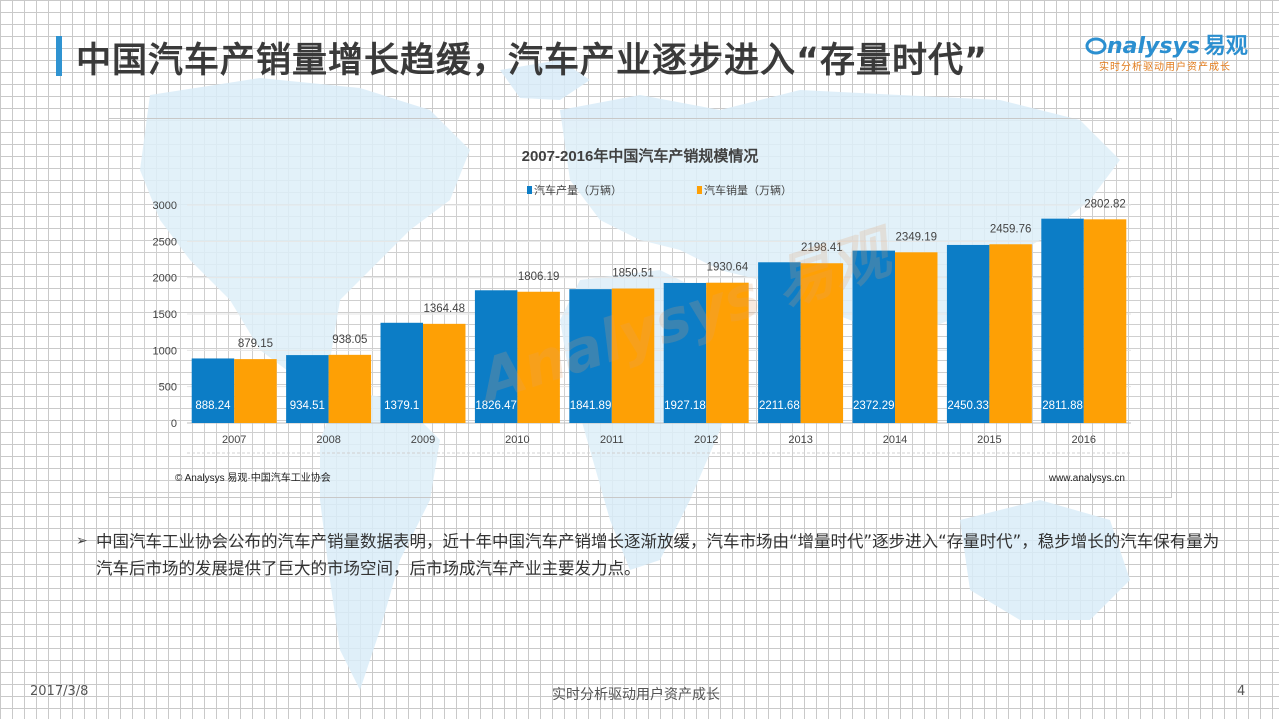 Image resolution: width=1279 pixels, height=719 pixels. Describe the element at coordinates (539, 277) in the screenshot. I see `sales-value-label: 1806.19` at that location.